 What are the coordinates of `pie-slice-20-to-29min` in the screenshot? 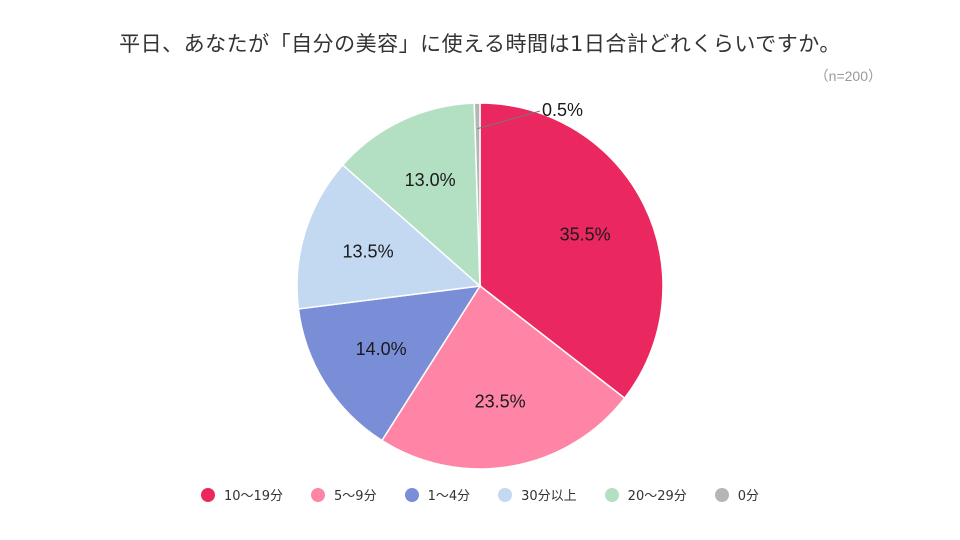 It's located at (411, 195).